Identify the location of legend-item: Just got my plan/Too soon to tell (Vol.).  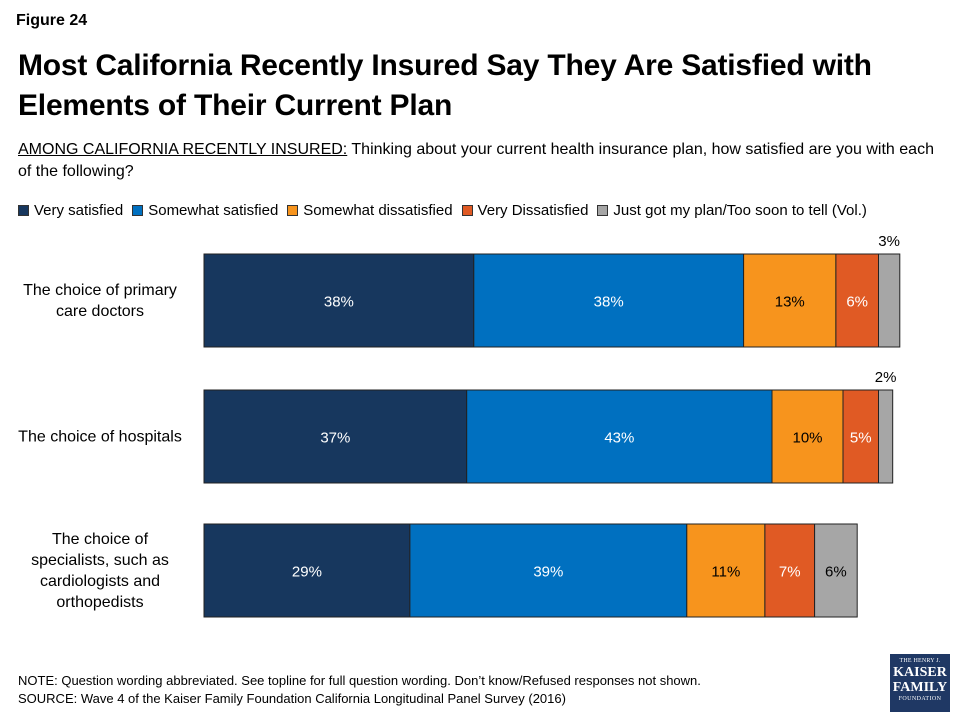
(732, 210).